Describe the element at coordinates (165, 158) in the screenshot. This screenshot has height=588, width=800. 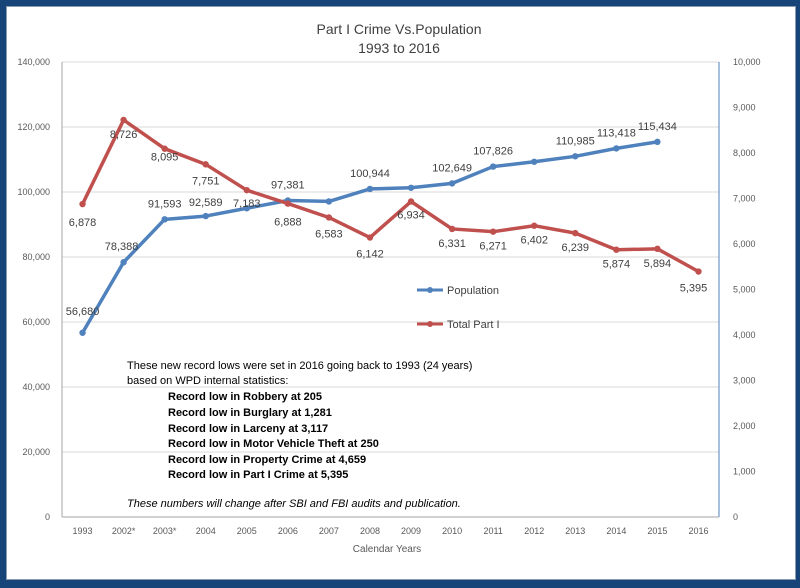
I see `data-label: 8,095` at that location.